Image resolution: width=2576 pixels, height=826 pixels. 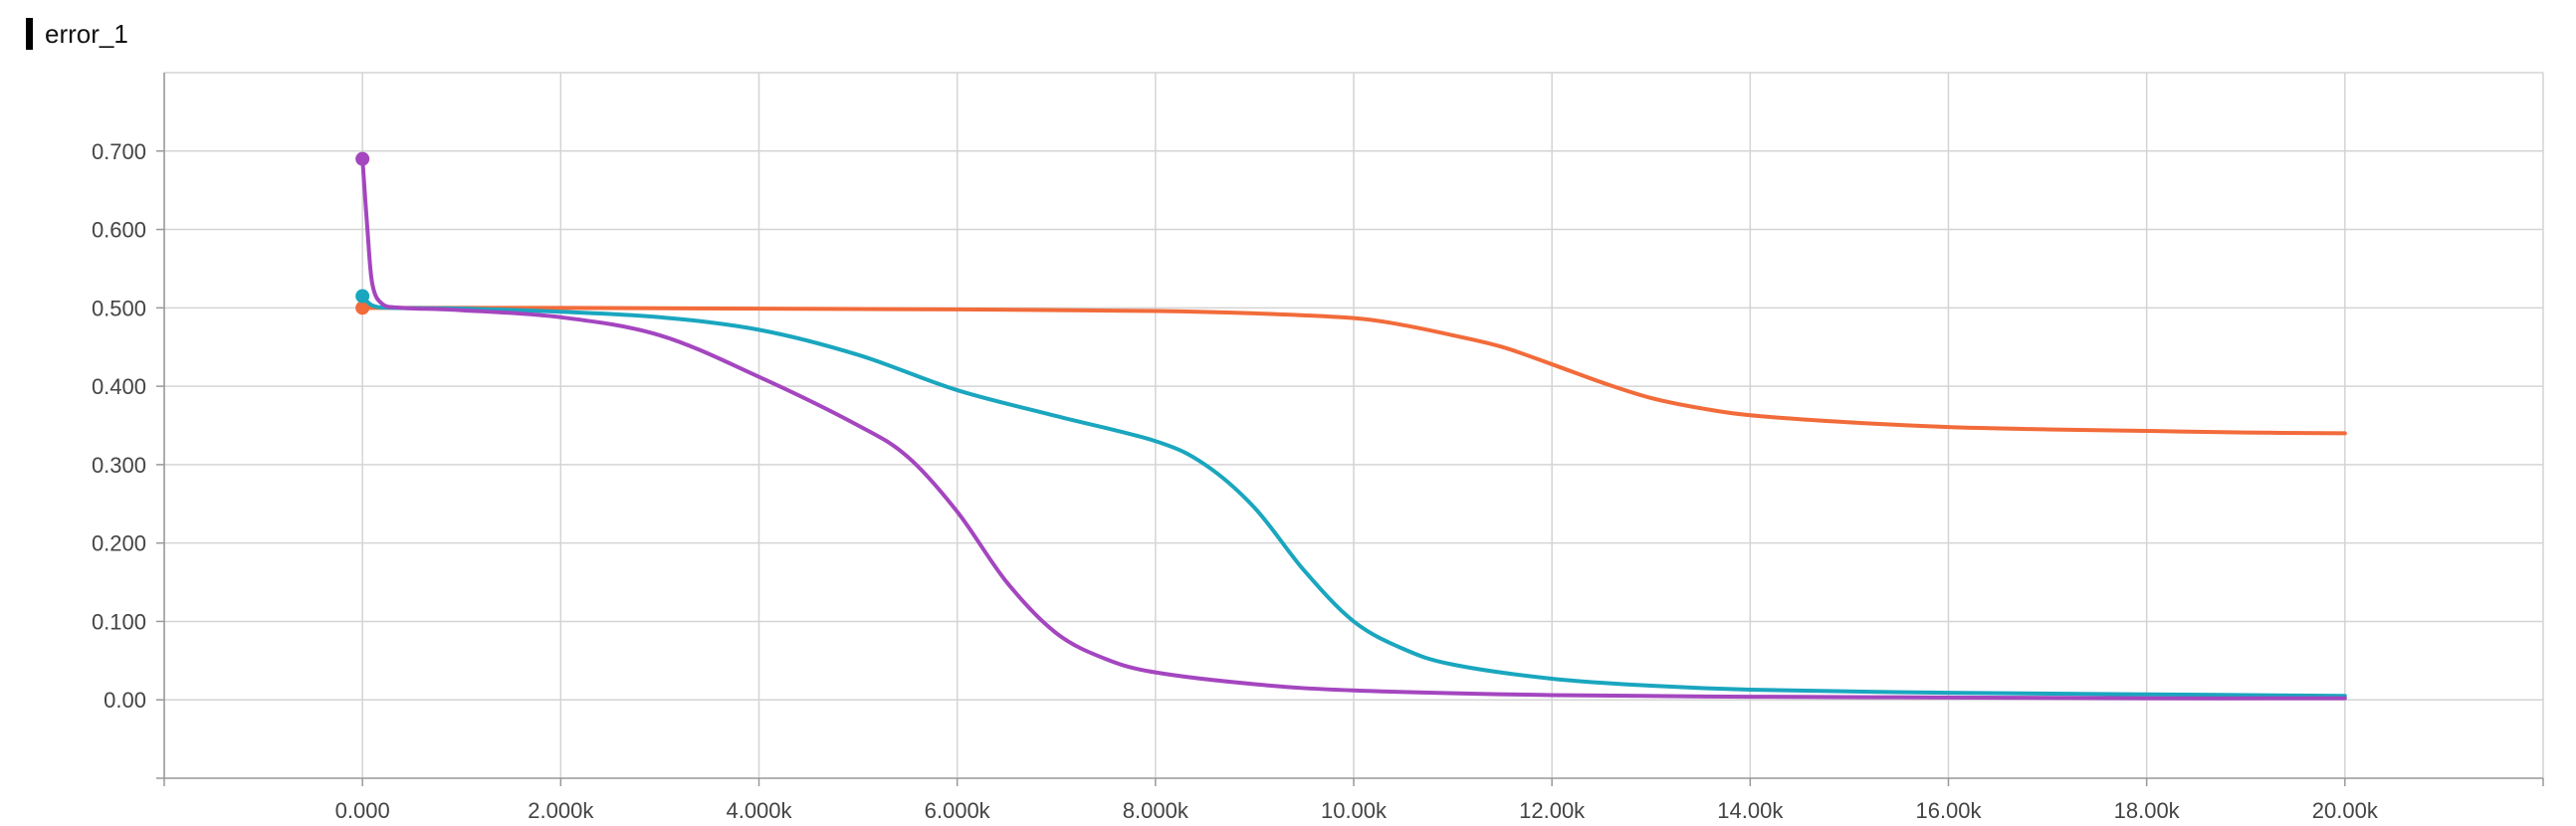 What do you see at coordinates (1552, 810) in the screenshot?
I see `x-tick-label: 12.00k` at bounding box center [1552, 810].